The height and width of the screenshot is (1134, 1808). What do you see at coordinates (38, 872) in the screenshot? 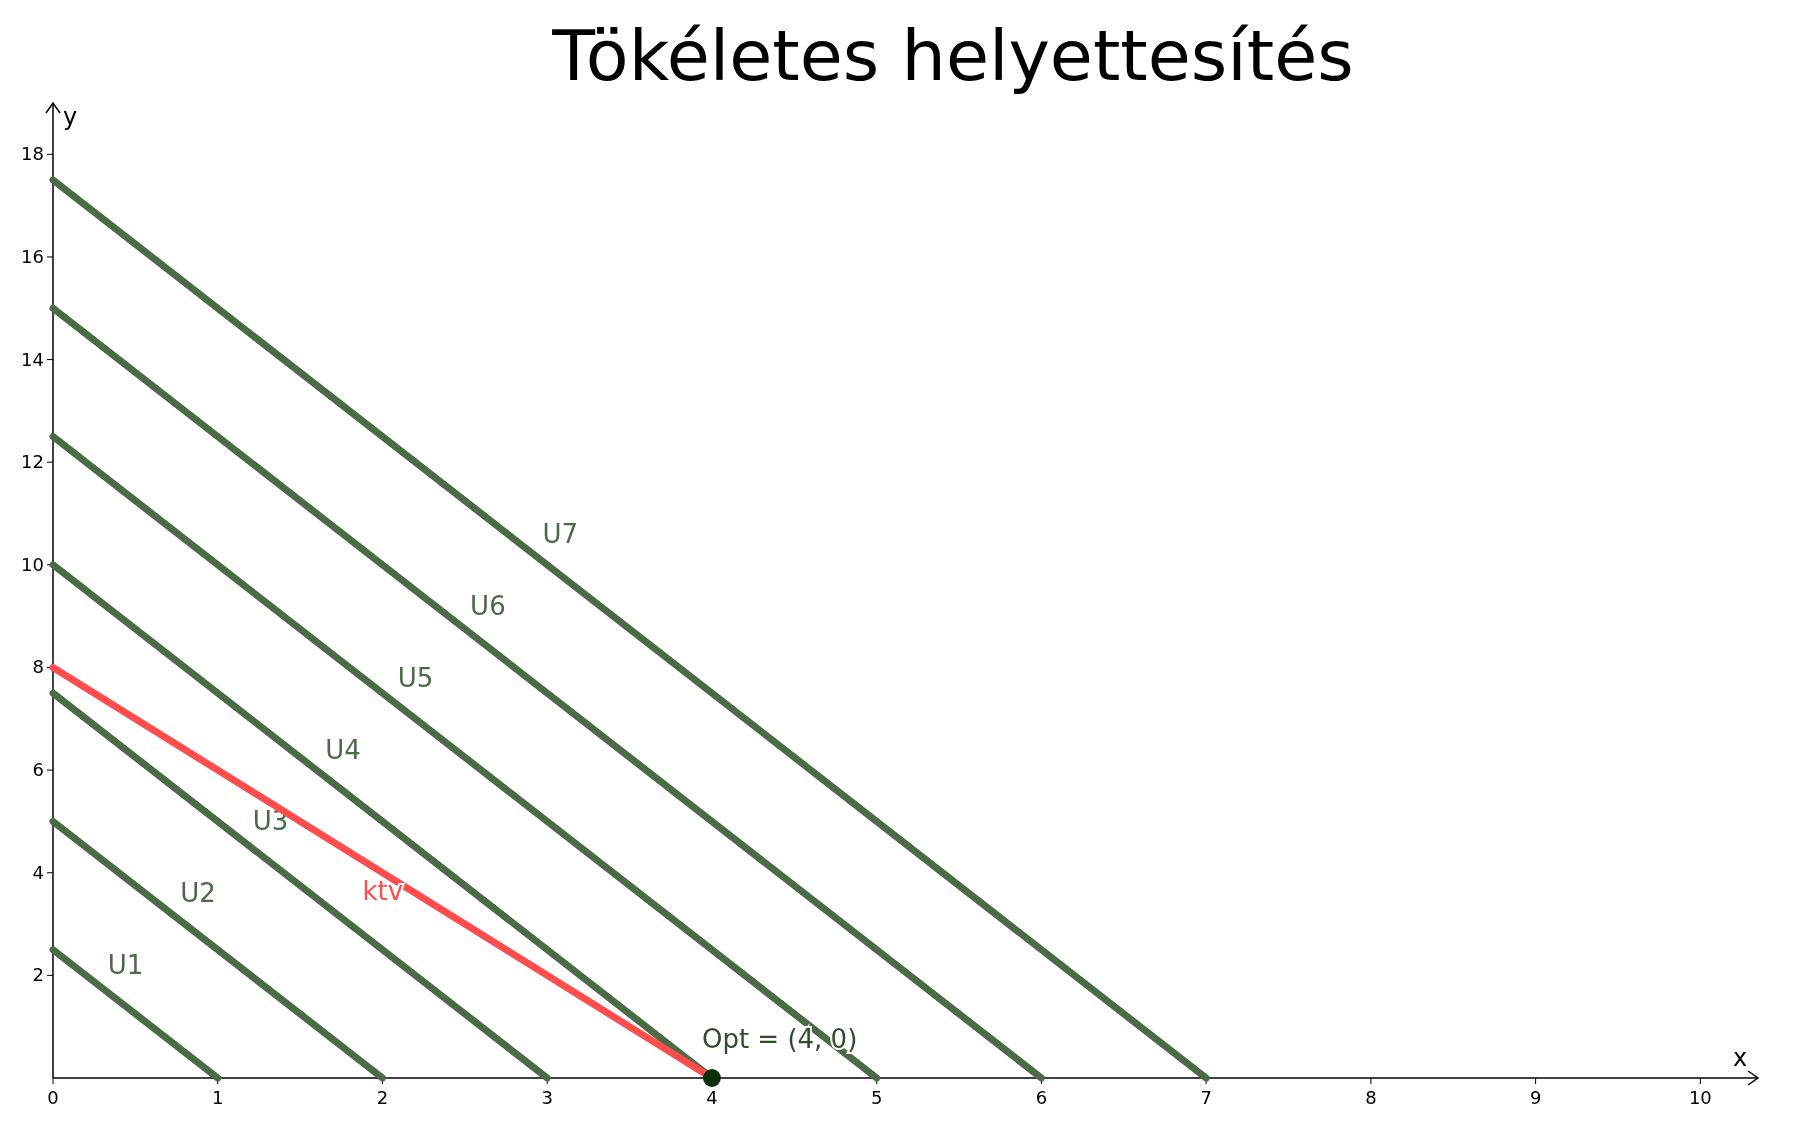
I see `y-tick-label: 4` at bounding box center [38, 872].